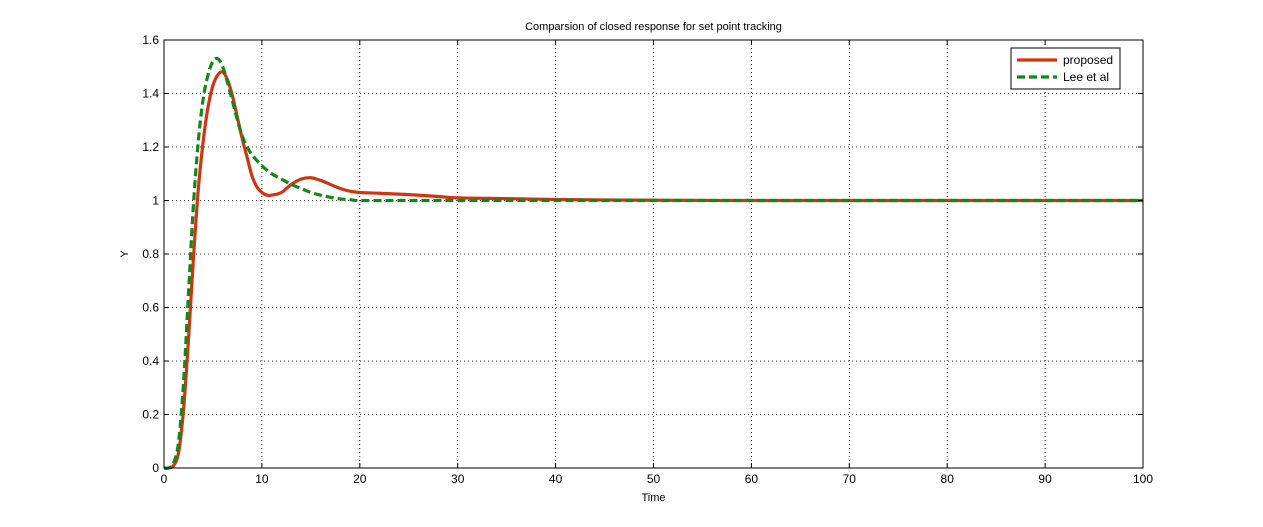 The image size is (1263, 527). What do you see at coordinates (150, 40) in the screenshot?
I see `y-tick-label: 1.6` at bounding box center [150, 40].